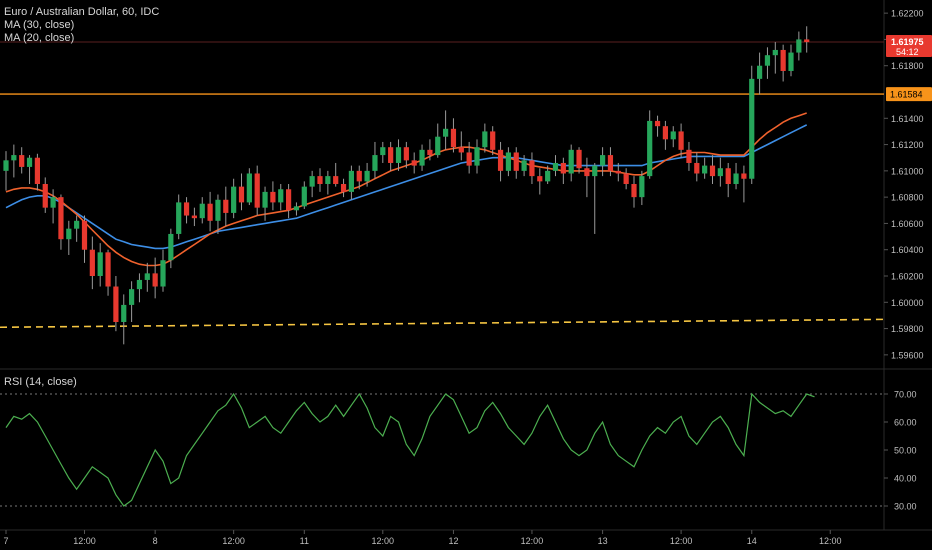  I want to click on time-axis: 7 12:00 8 12:00 11 12:00 12 12:00 13 12:00 14 12:00, so click(422, 538).